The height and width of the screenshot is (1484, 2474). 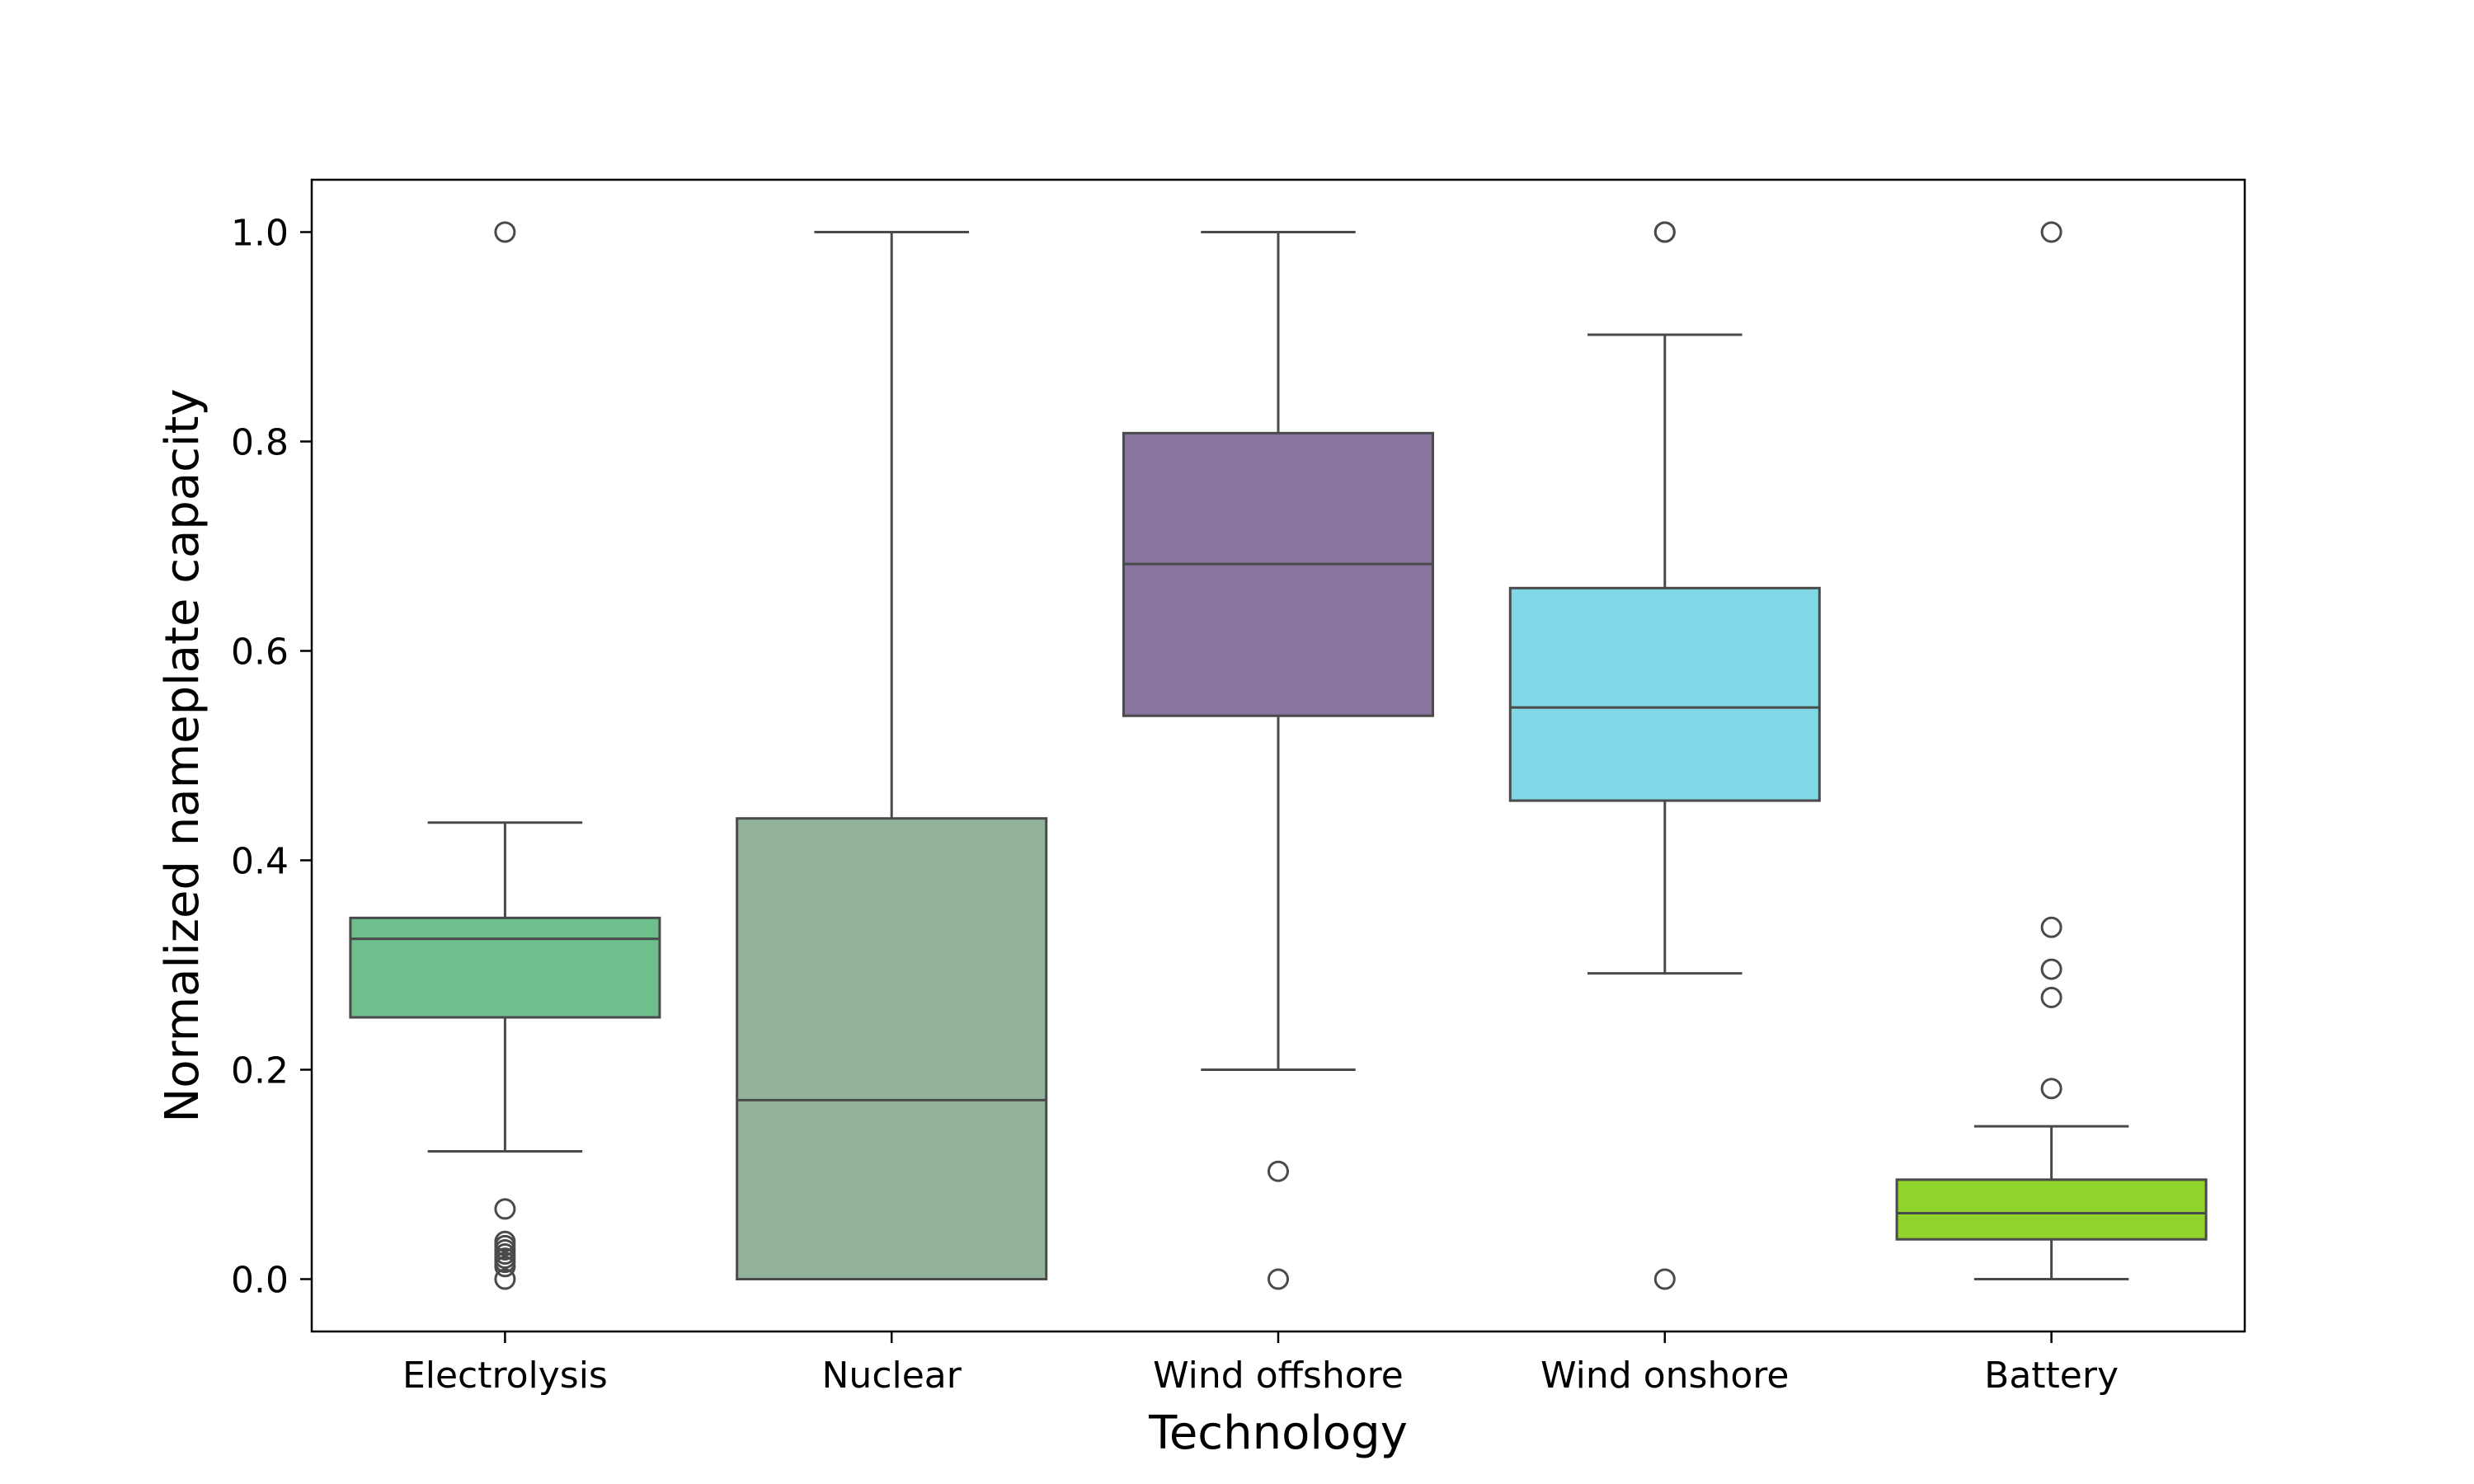 What do you see at coordinates (260, 653) in the screenshot?
I see `y-tick-label: 0.6` at bounding box center [260, 653].